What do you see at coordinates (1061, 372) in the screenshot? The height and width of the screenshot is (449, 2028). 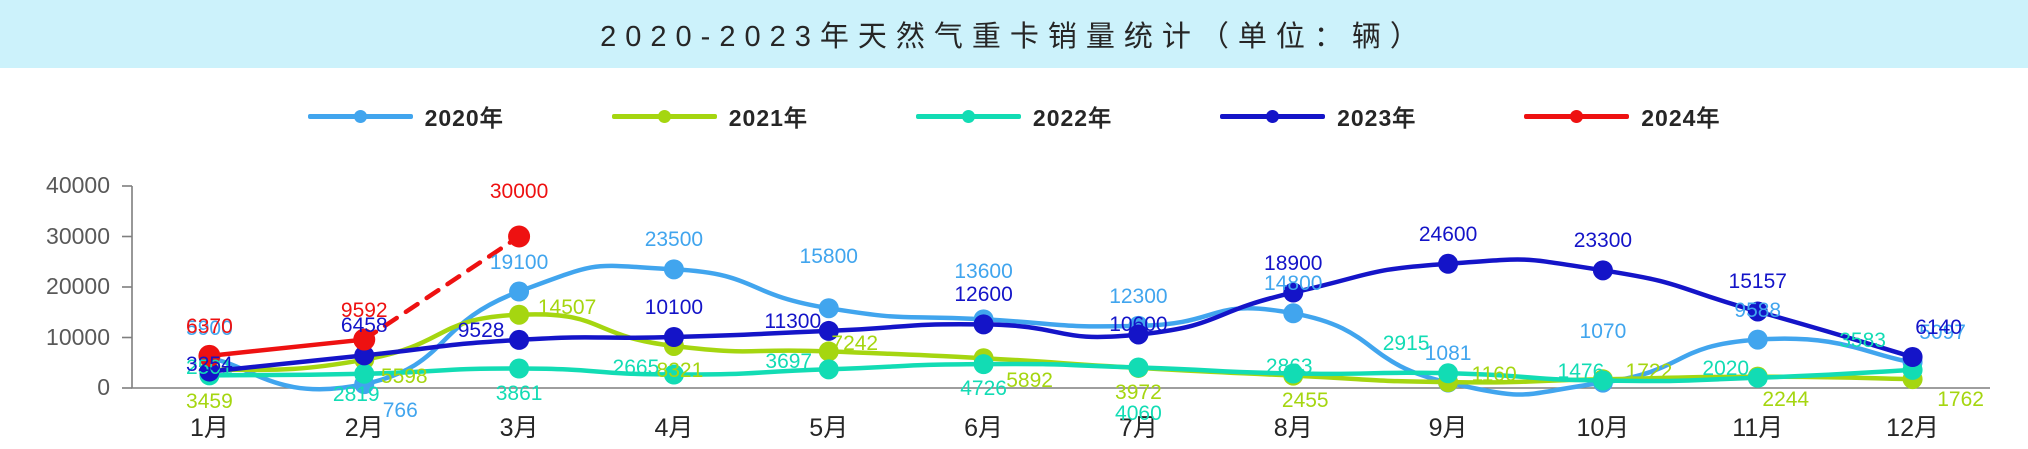 I see `series-line-2022年` at bounding box center [1061, 372].